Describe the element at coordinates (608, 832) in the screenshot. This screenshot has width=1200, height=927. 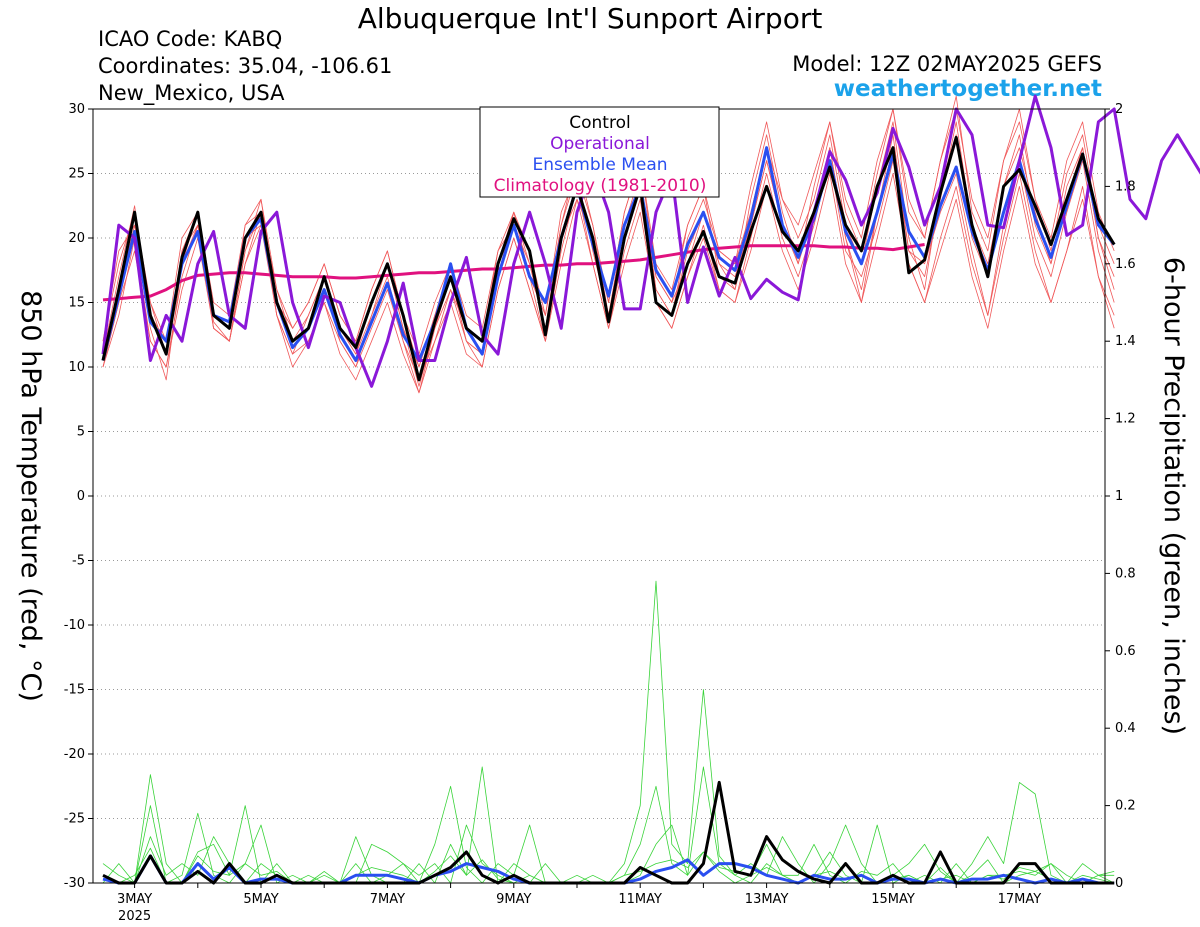
I see `control-precip-line` at that location.